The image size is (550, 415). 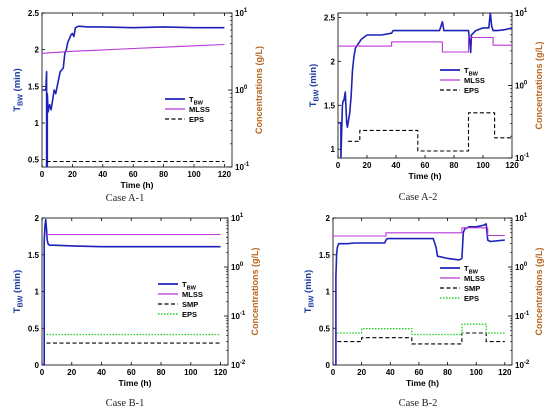 I want to click on legend-label-smp: SMP, so click(x=472, y=288).